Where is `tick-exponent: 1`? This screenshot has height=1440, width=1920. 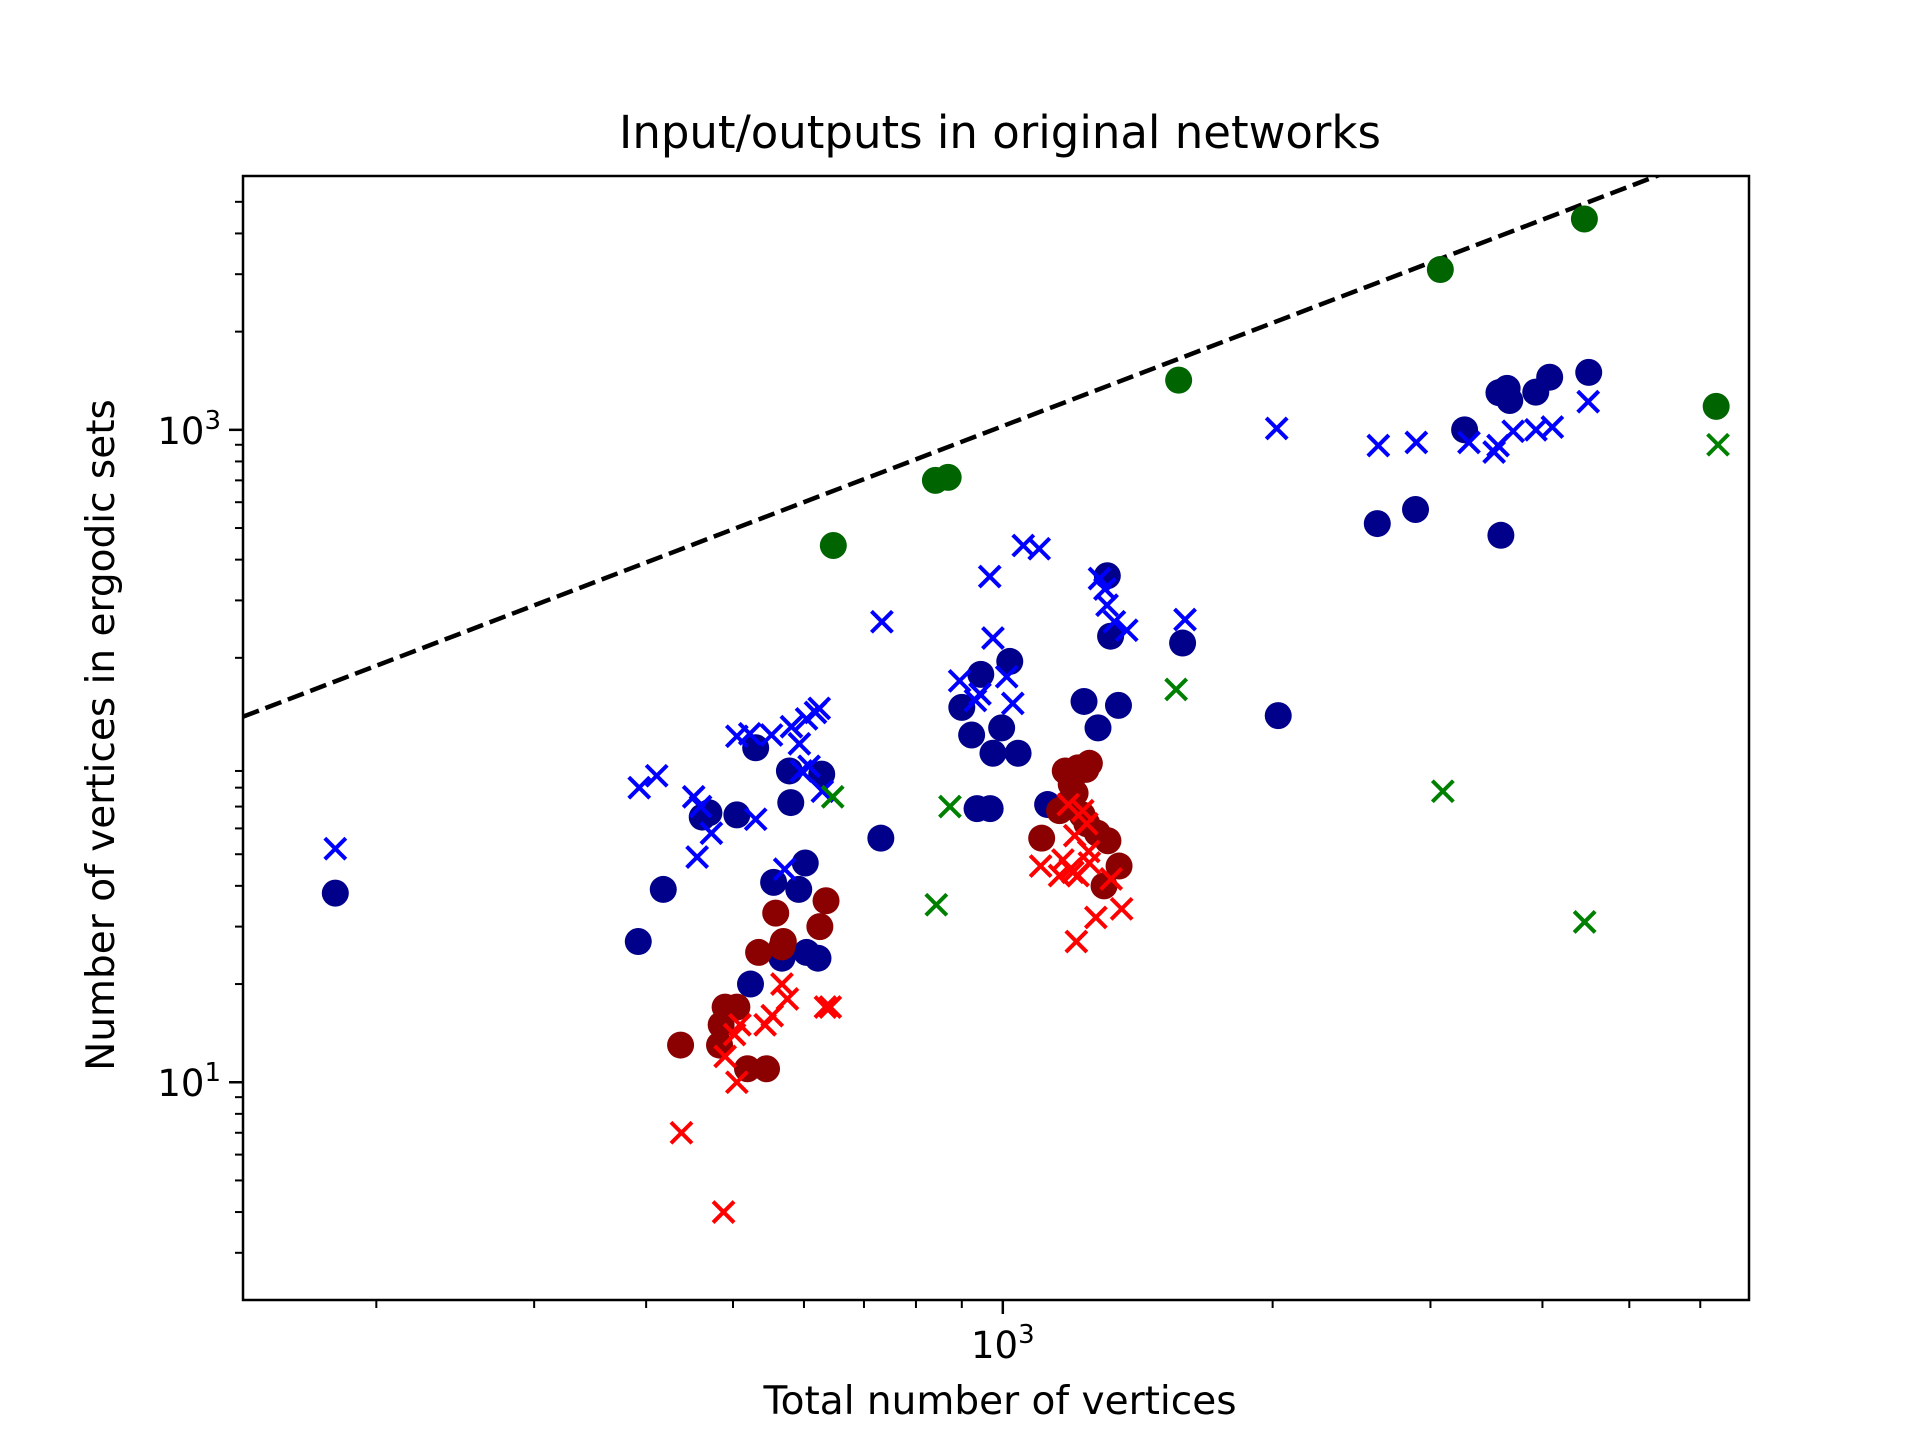
tick-exponent: 1 is located at coordinates (212, 1073).